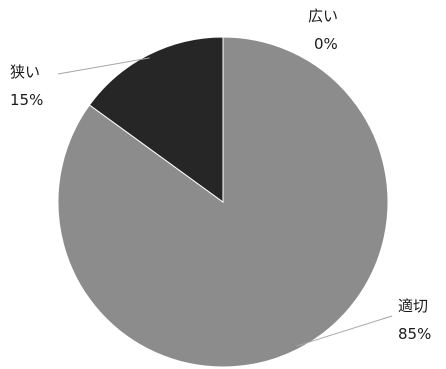 This screenshot has height=369, width=446. I want to click on label-tekisetsu-name: 適切, so click(413, 306).